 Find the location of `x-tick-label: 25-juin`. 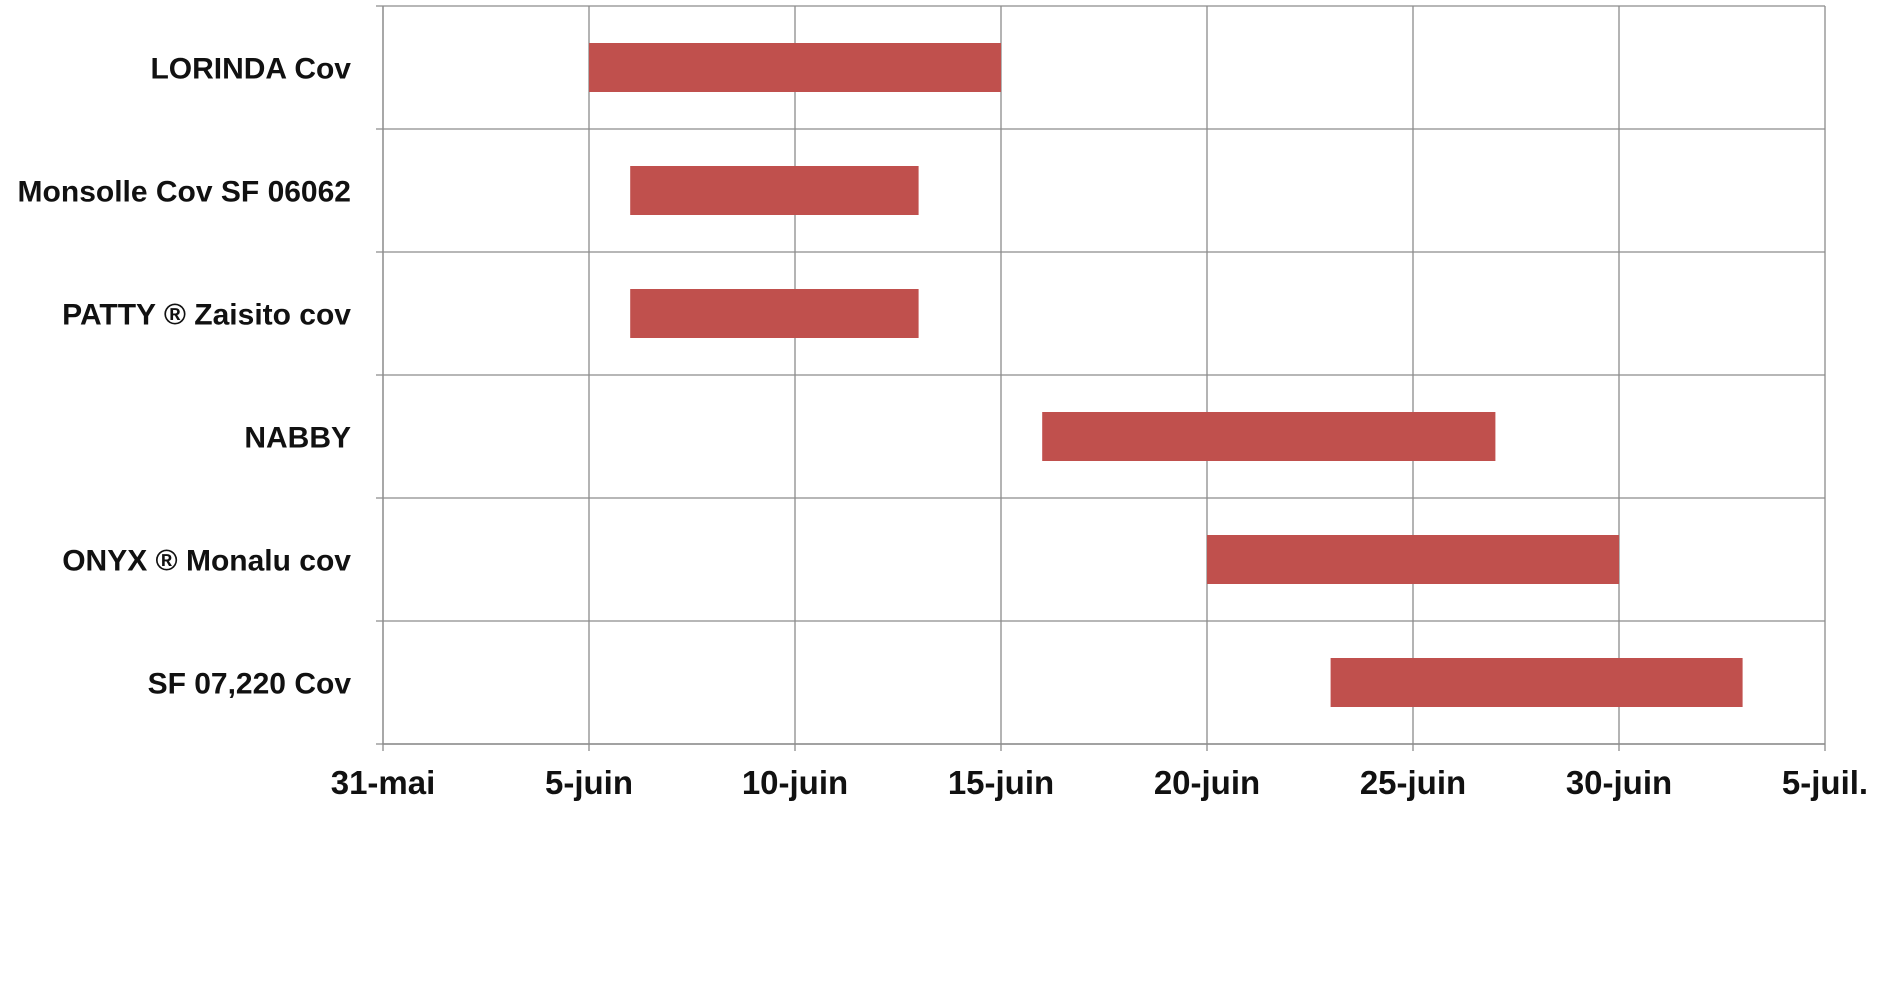

x-tick-label: 25-juin is located at coordinates (1413, 782).